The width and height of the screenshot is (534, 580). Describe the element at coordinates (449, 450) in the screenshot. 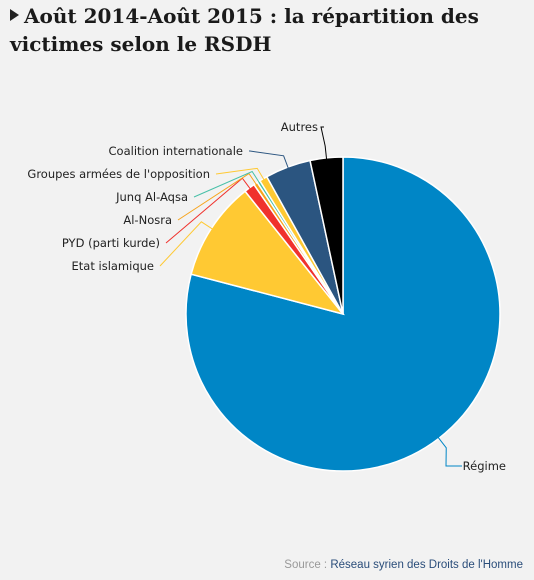

I see `leader-line-regime` at that location.